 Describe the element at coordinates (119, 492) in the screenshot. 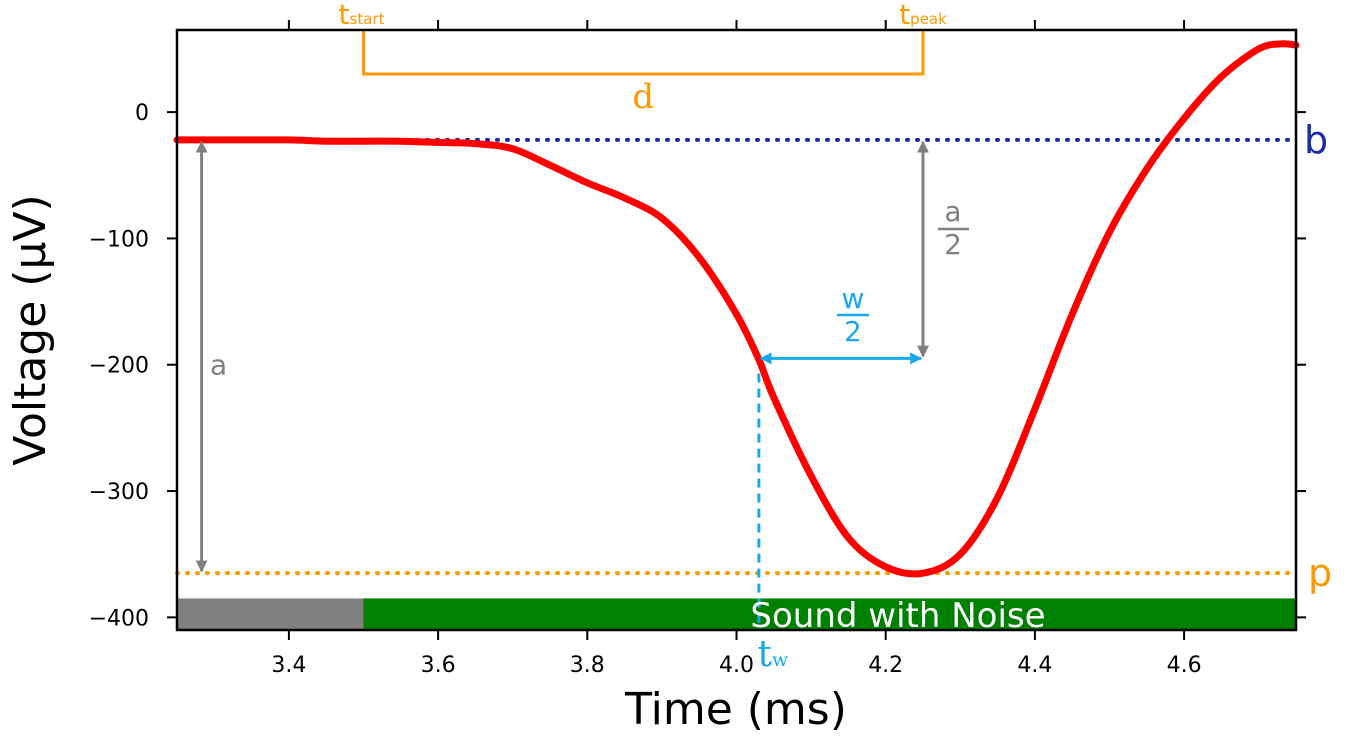

I see `y-tick-label: −300` at that location.